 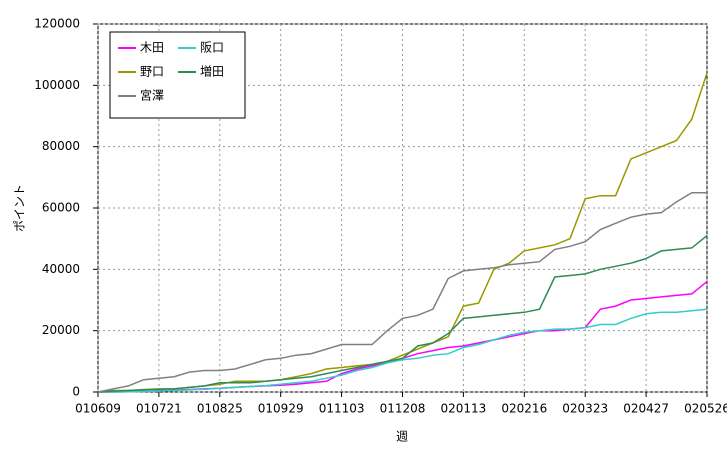 I want to click on x-axis-label: 週, so click(x=402, y=437).